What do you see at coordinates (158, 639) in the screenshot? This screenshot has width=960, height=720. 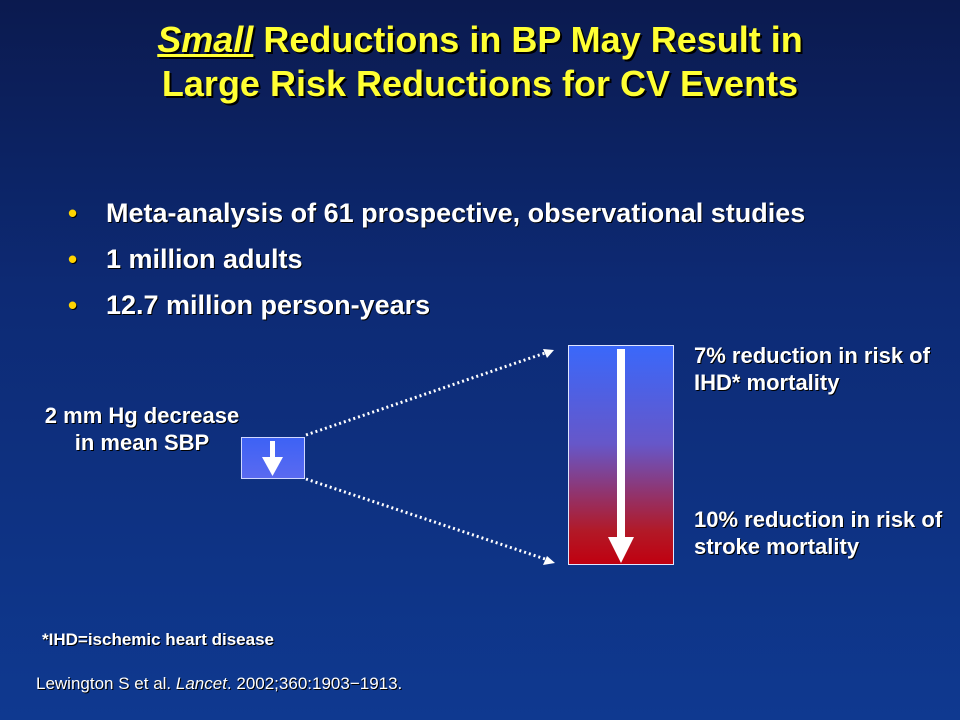 I see `footnote: *IHD=ischemic heart disease` at bounding box center [158, 639].